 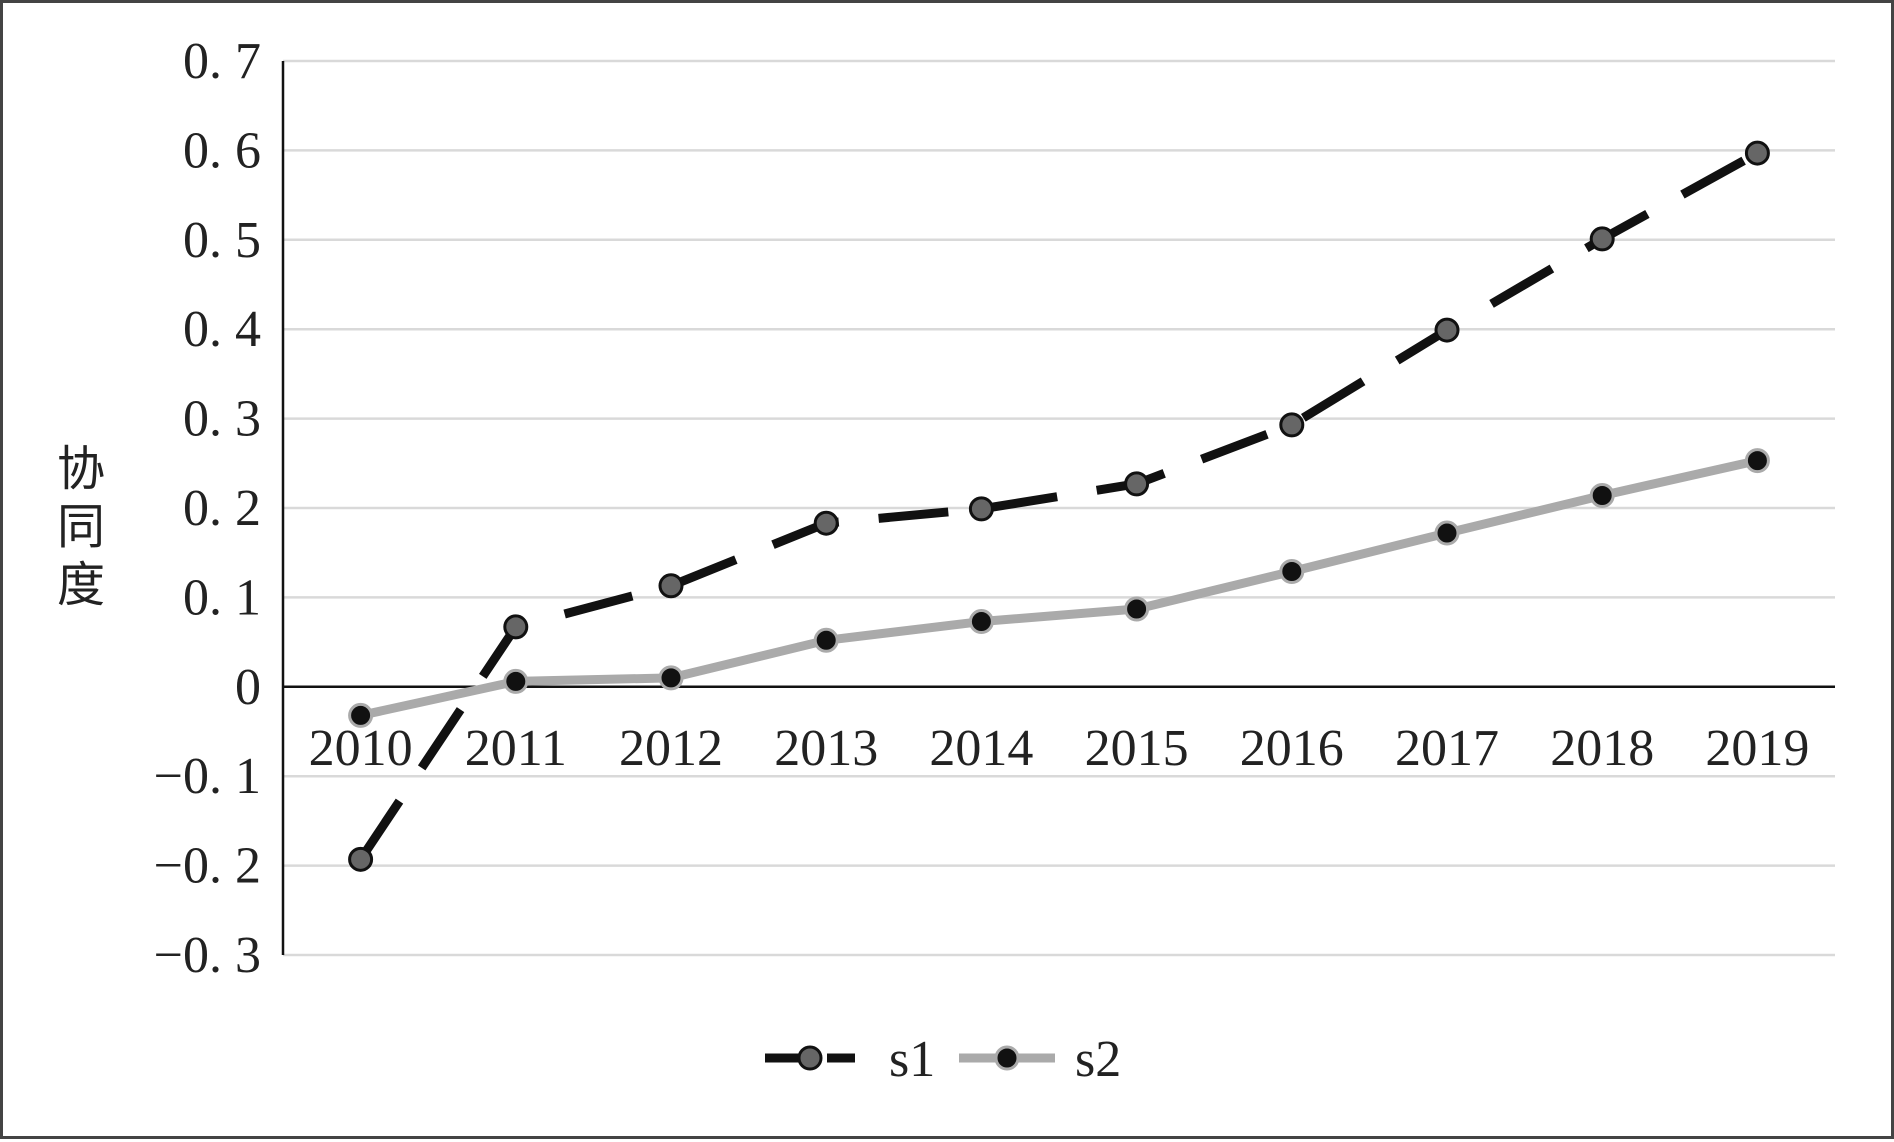 I want to click on y-tick-label: −0. 1, so click(x=207, y=776).